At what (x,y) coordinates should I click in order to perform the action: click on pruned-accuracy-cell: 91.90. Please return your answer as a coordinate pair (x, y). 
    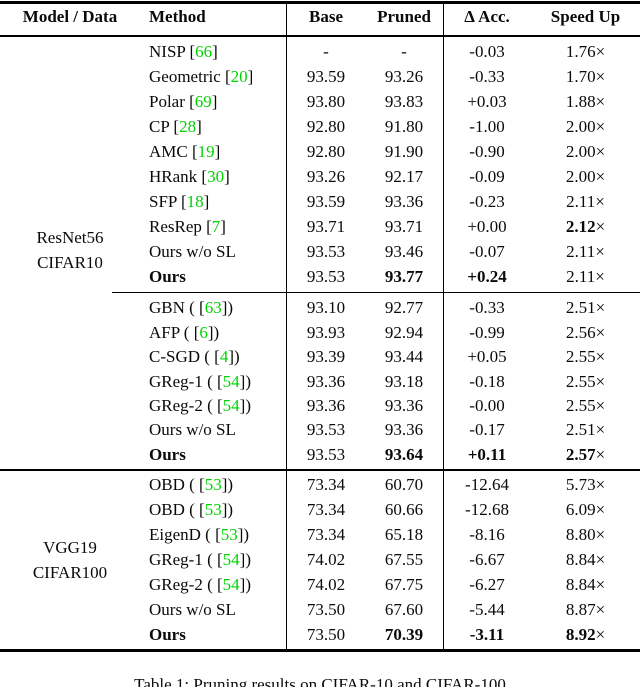
    Looking at the image, I should click on (404, 151).